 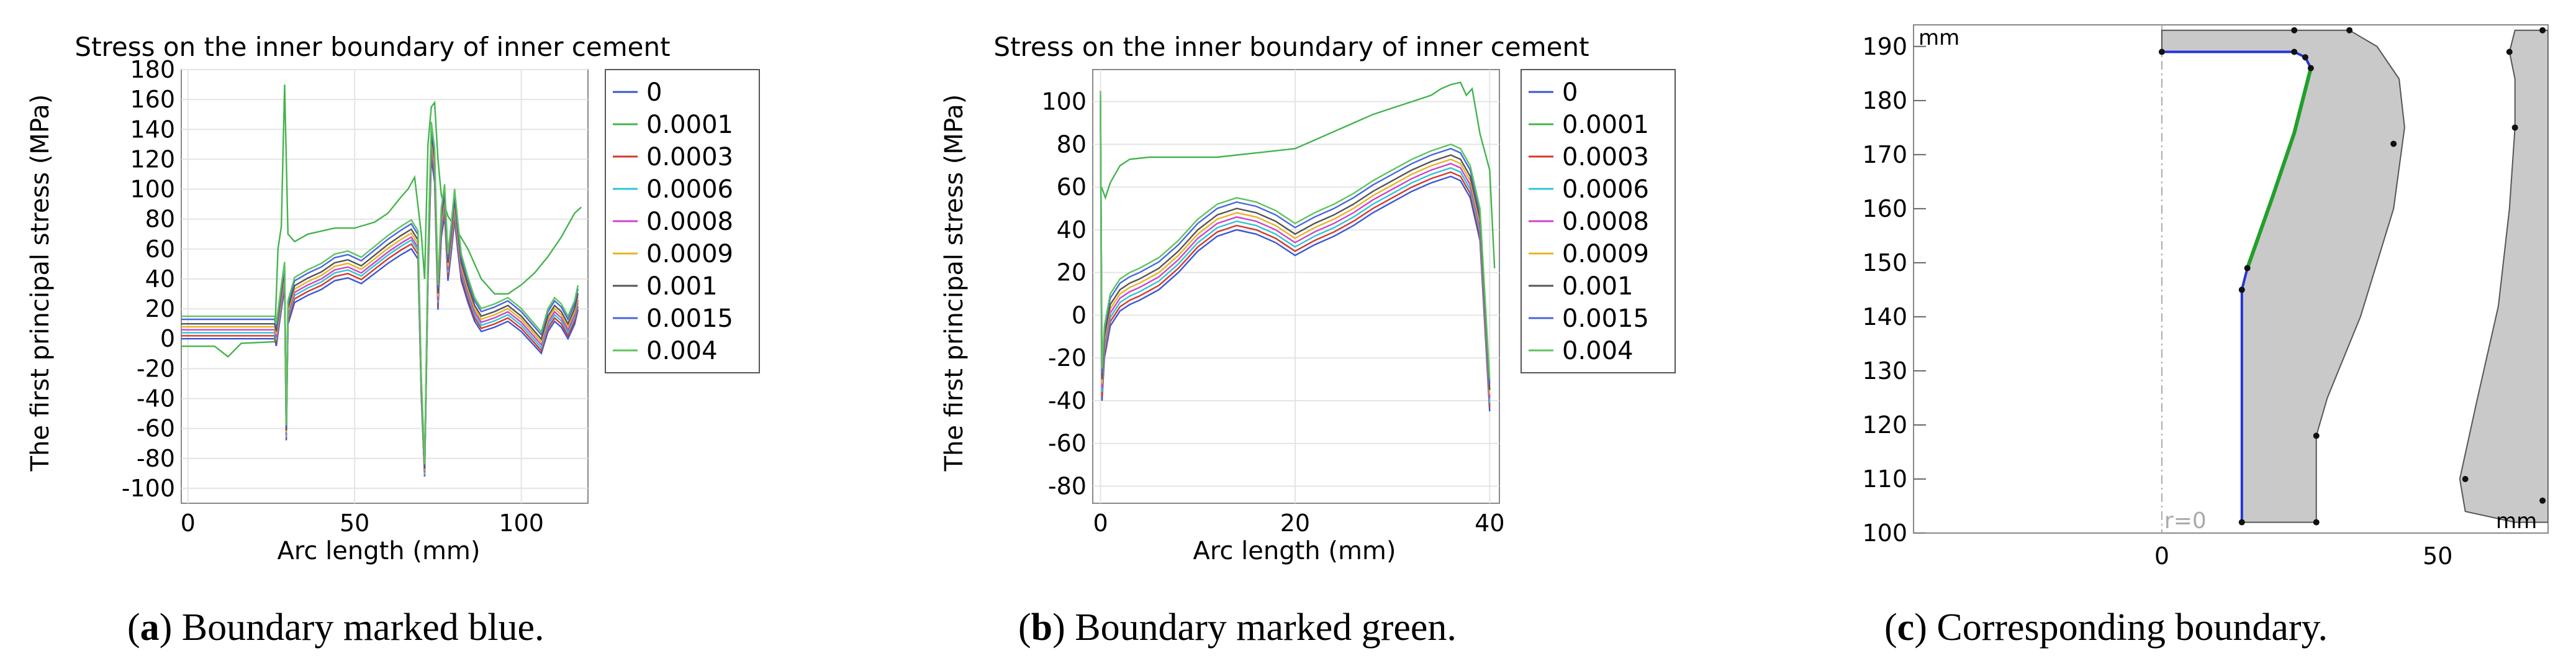 What do you see at coordinates (1072, 230) in the screenshot?
I see `b-ytick-label: 40` at bounding box center [1072, 230].